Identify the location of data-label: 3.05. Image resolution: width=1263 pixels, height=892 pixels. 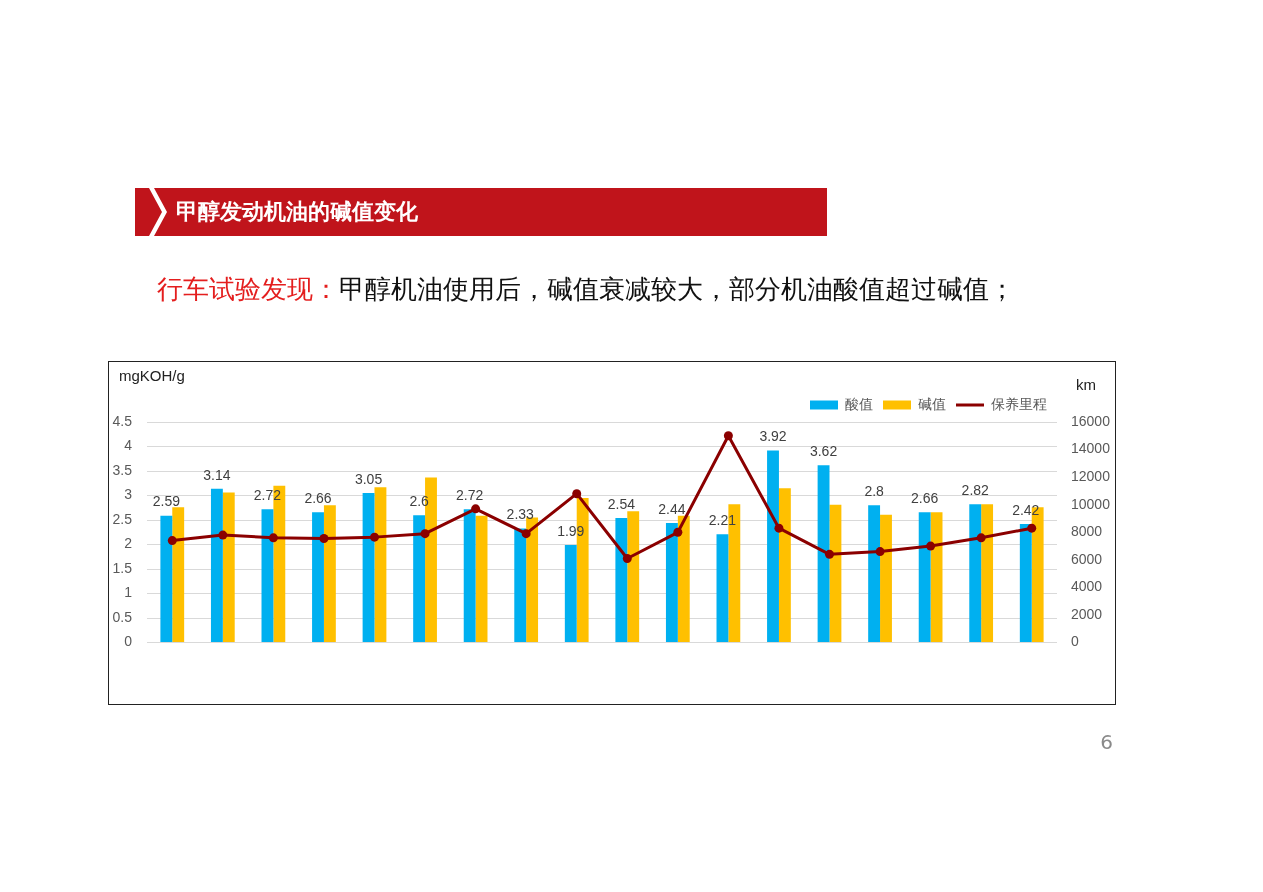
(368, 478).